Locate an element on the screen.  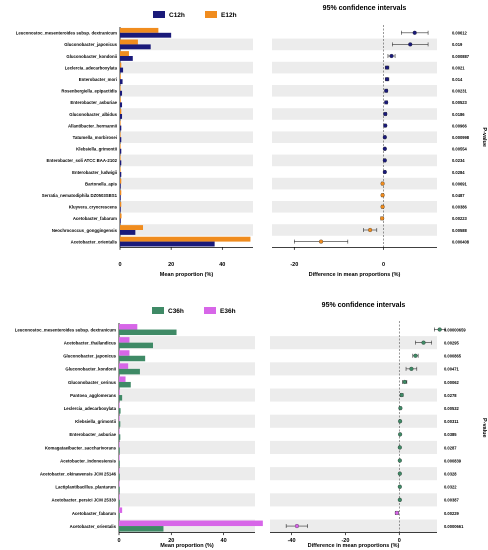
p-value: 0.00386 is located at coordinates (460, 207).